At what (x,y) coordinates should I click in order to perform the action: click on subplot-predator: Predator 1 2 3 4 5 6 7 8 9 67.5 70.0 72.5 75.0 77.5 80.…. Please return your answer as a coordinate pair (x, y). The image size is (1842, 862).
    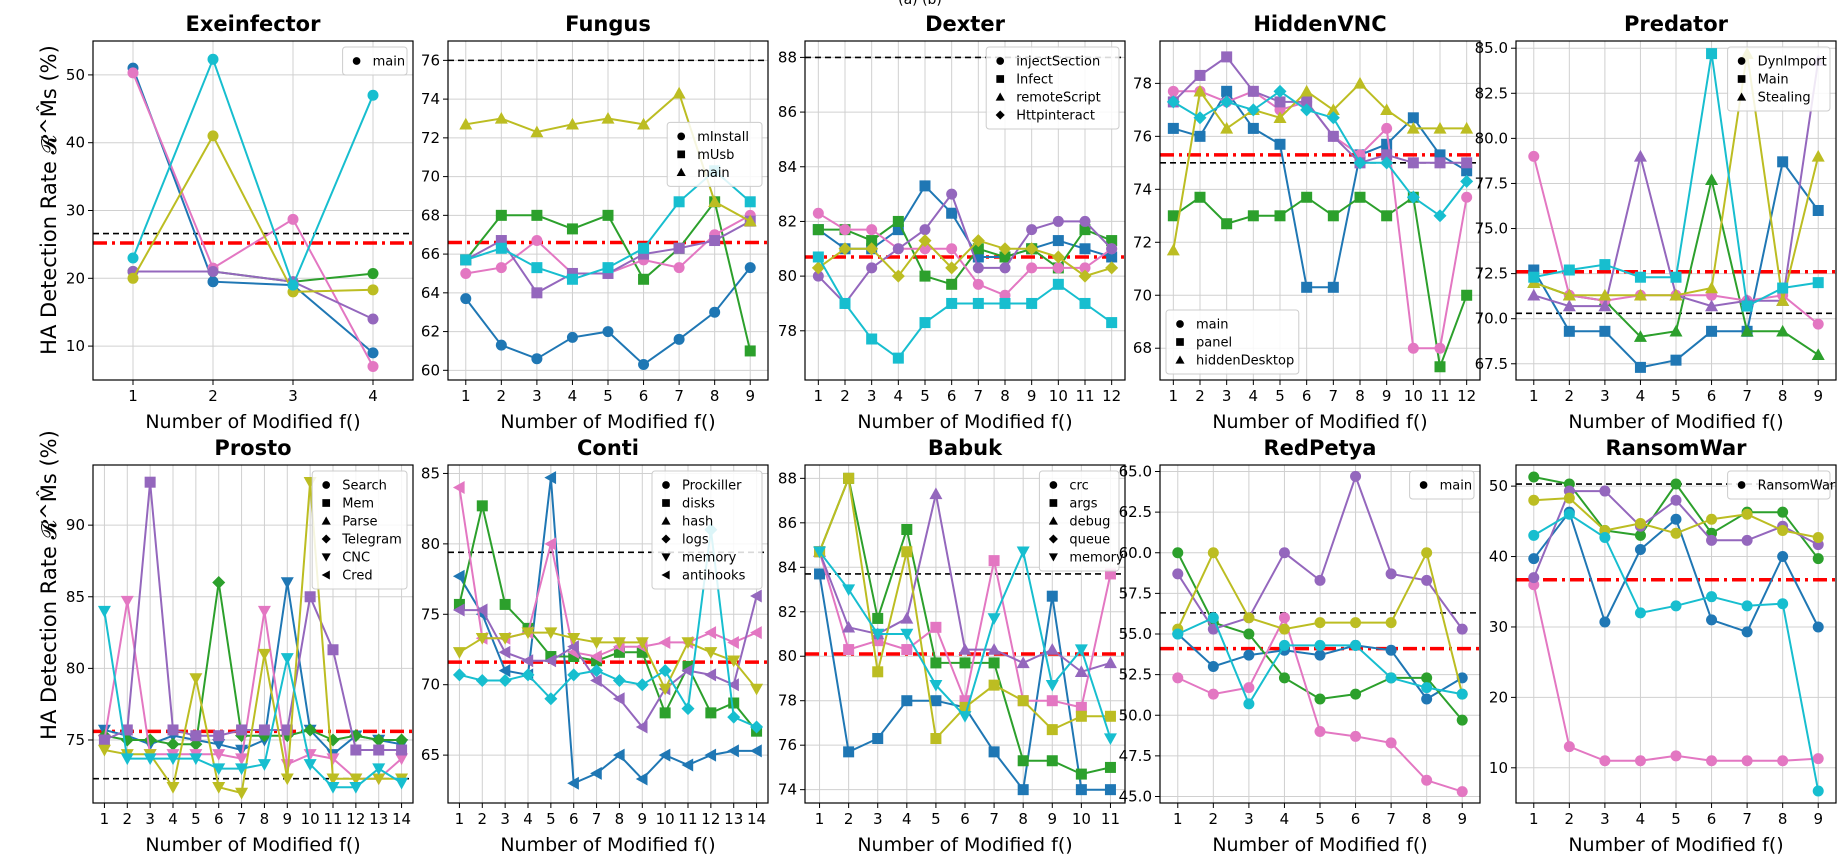
    Looking at the image, I should click on (1656, 222).